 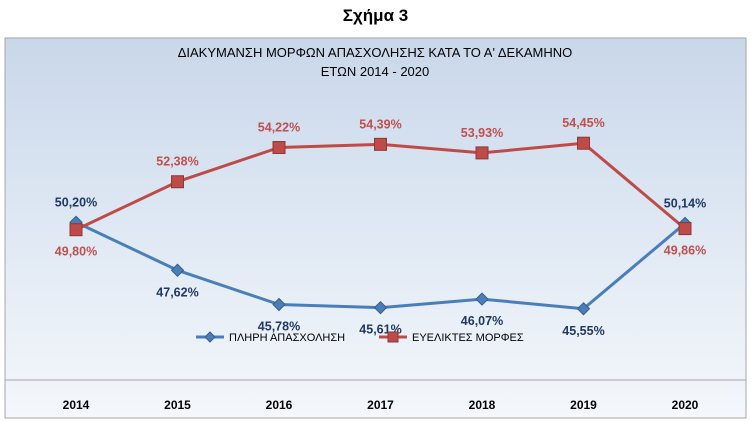 I want to click on data-label-flex-2018: 53,93%, so click(x=482, y=133).